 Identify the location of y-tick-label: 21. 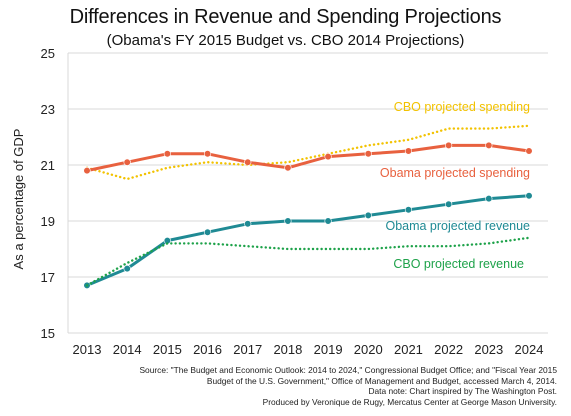
(48, 165).